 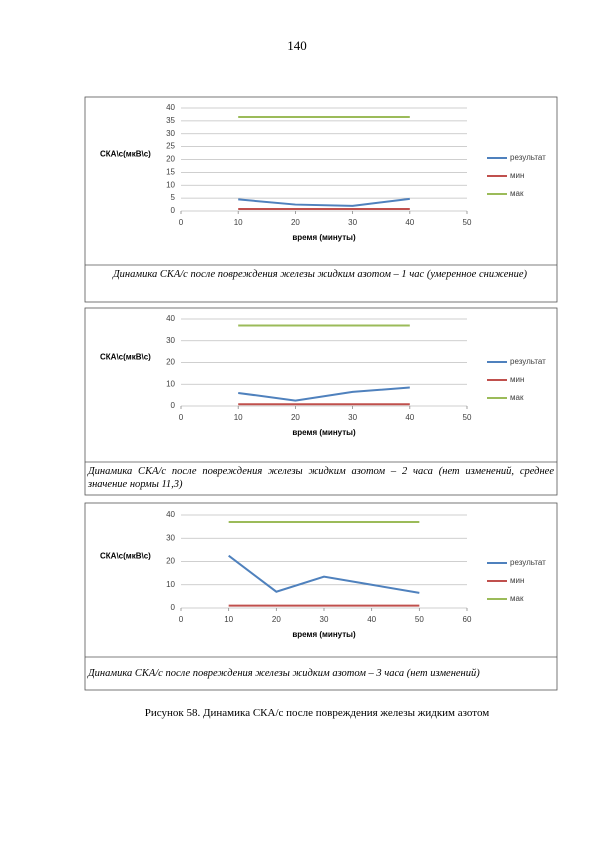 What do you see at coordinates (170, 146) in the screenshot?
I see `y-tick-label: 25` at bounding box center [170, 146].